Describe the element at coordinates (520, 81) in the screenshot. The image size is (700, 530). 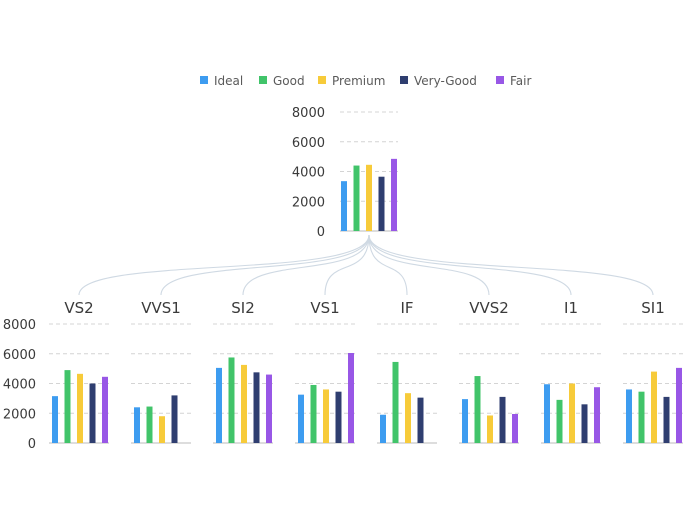
I see `legend-label: Fair` at that location.